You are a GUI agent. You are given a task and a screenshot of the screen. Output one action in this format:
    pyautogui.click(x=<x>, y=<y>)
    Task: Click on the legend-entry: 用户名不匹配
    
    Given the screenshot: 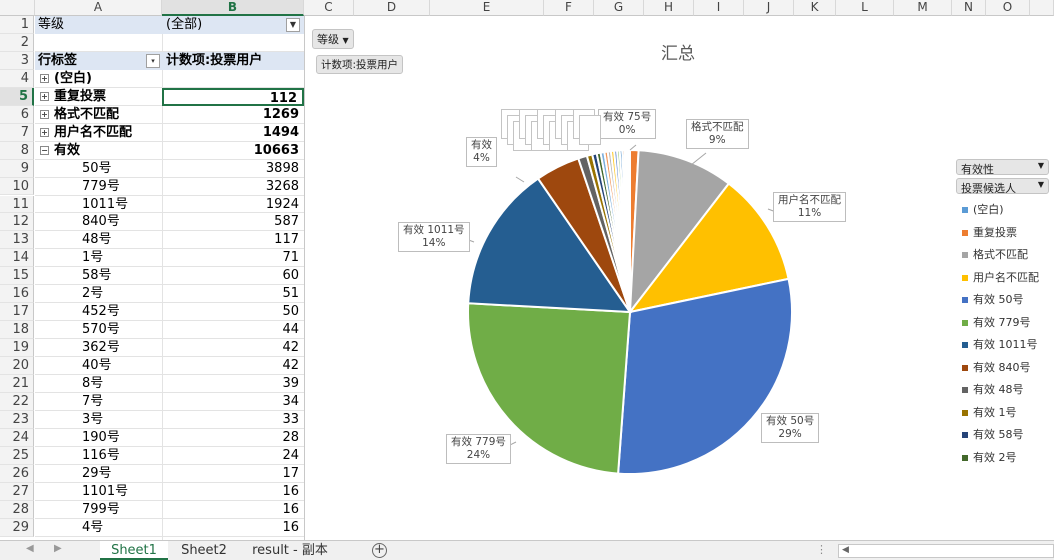 What is the action you would take?
    pyautogui.click(x=1000, y=277)
    